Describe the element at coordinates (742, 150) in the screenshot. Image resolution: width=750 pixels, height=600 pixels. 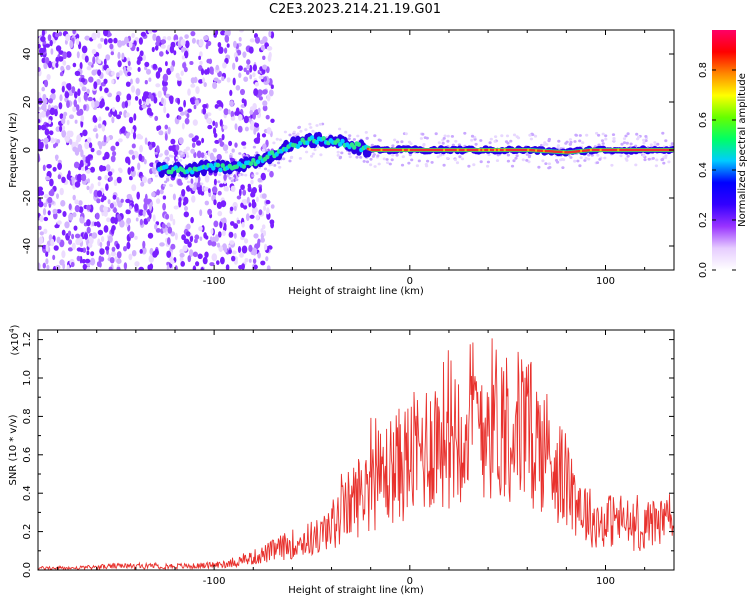
I see `colorbar-label: Normalized spectral amplitude` at that location.